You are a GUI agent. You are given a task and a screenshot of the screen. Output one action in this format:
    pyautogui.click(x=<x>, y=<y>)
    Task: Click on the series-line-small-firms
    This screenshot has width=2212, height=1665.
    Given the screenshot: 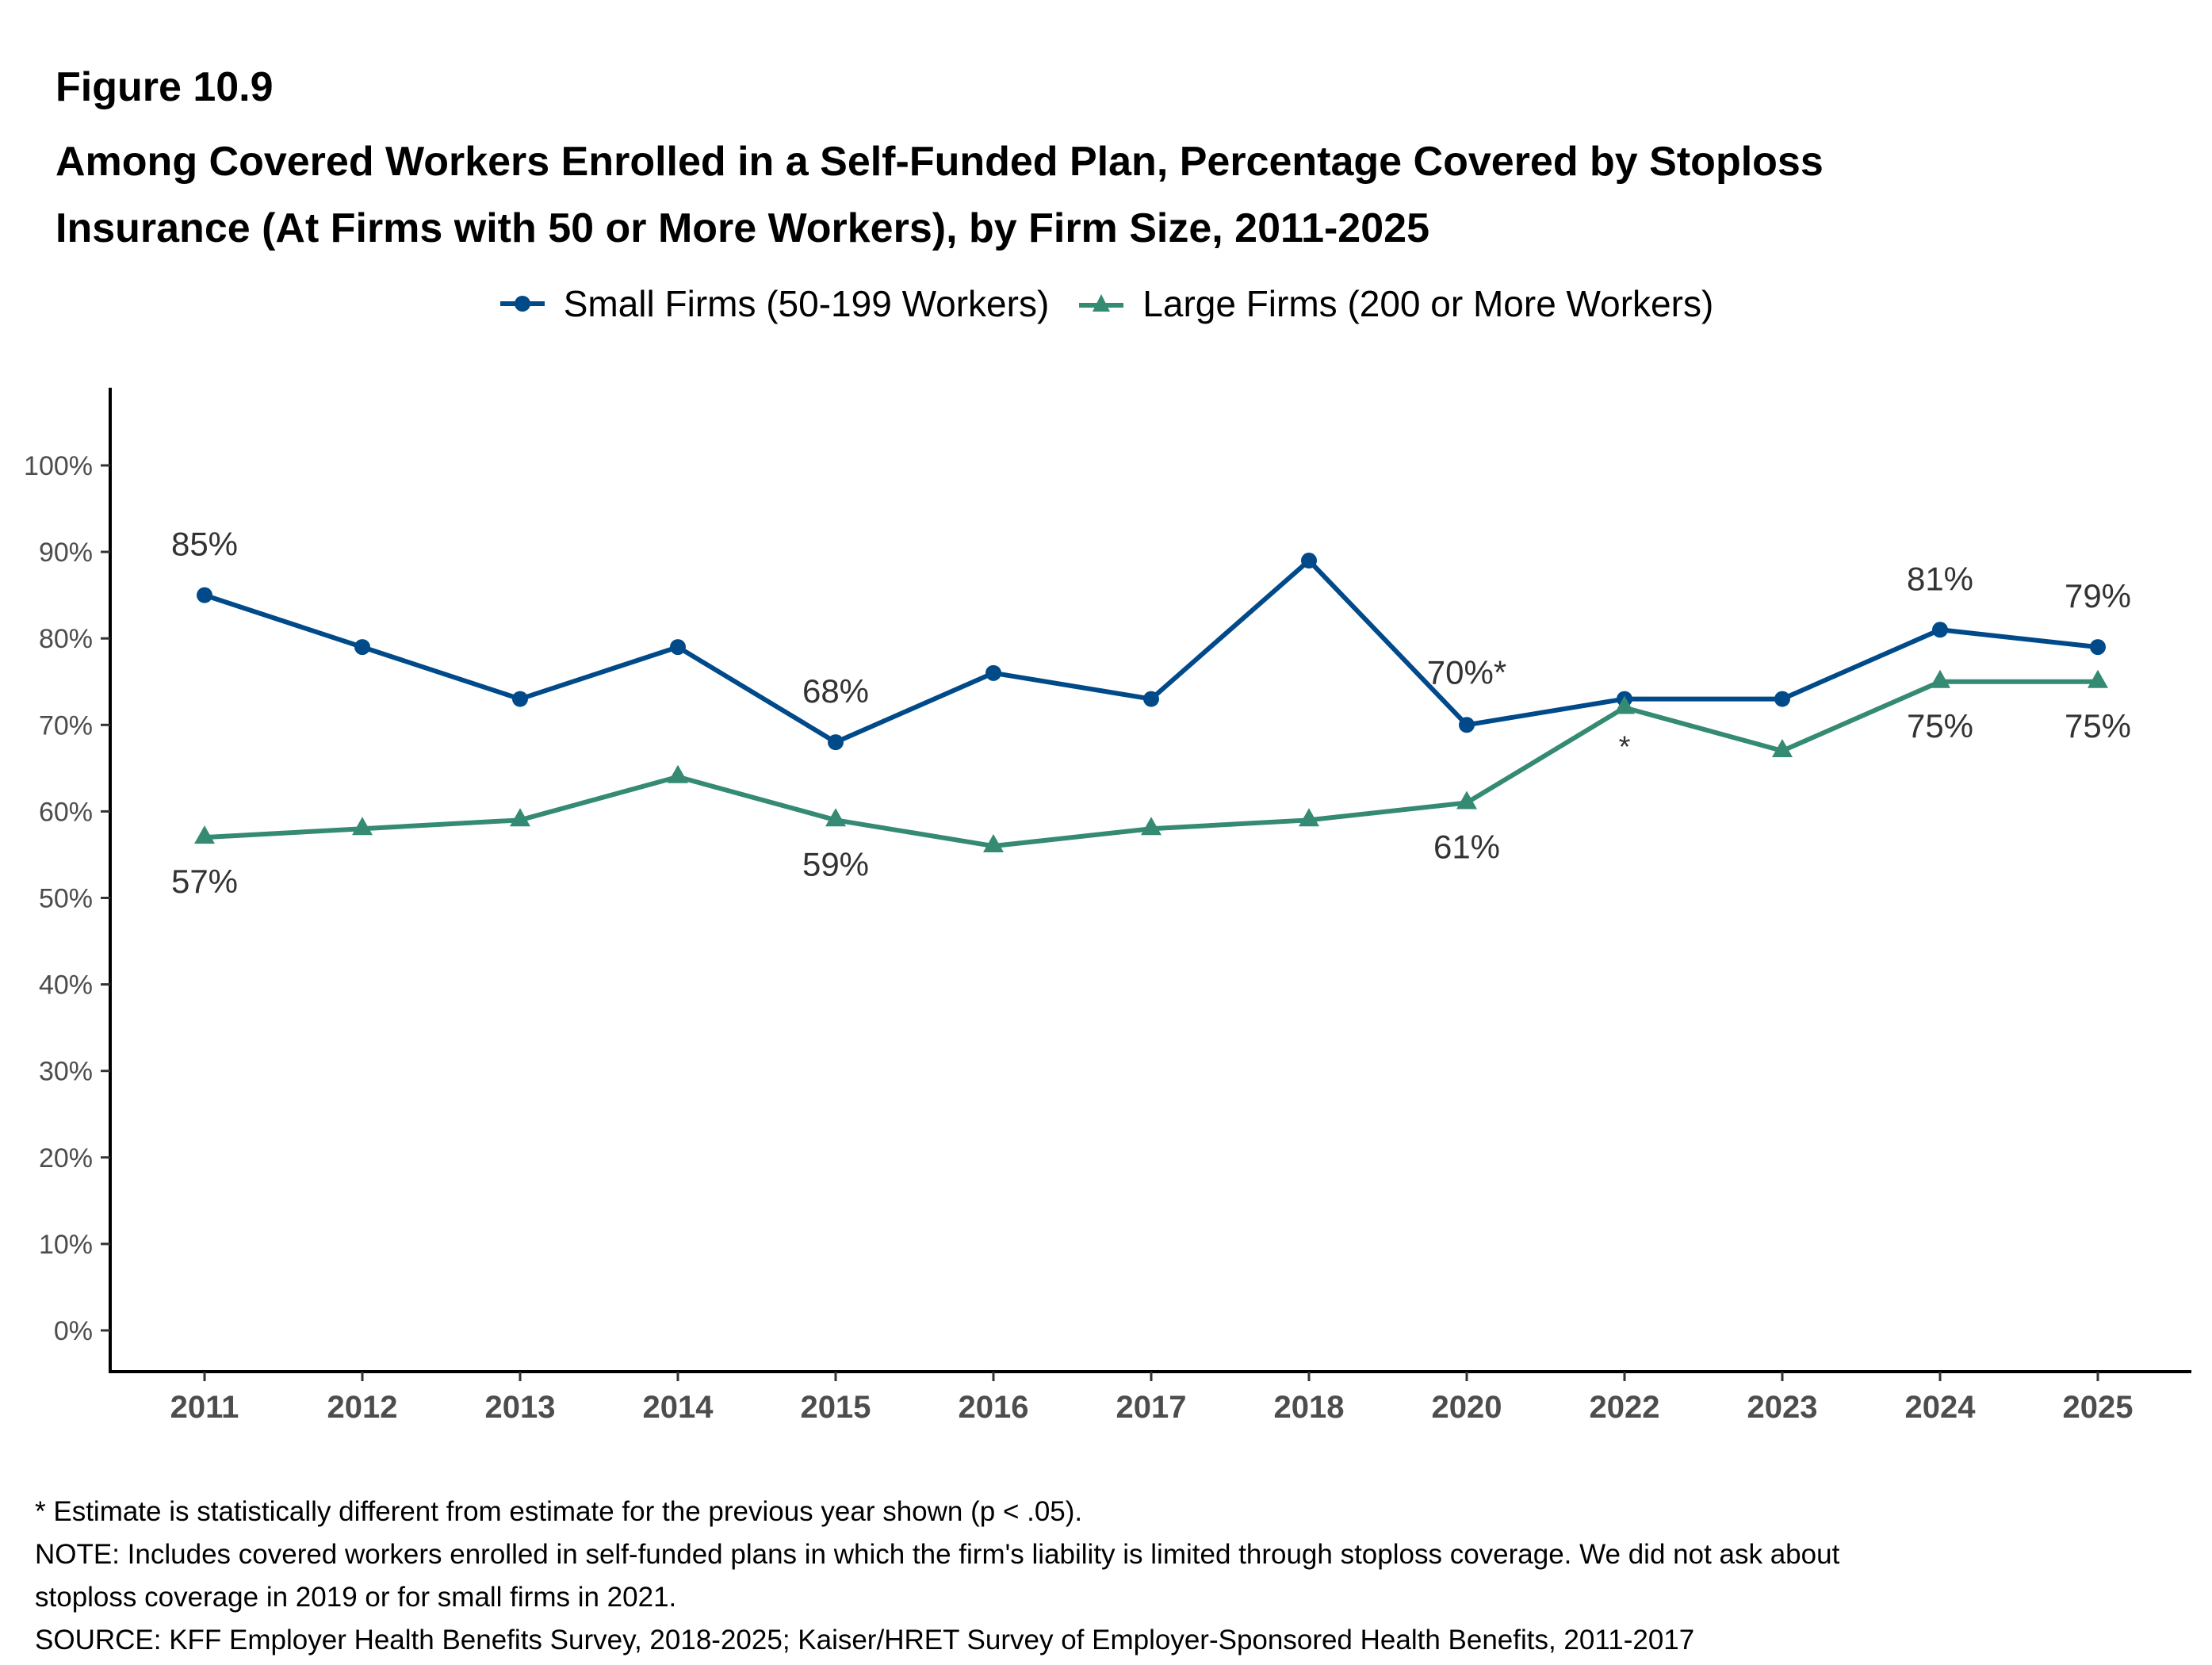 What is the action you would take?
    pyautogui.click(x=1152, y=651)
    